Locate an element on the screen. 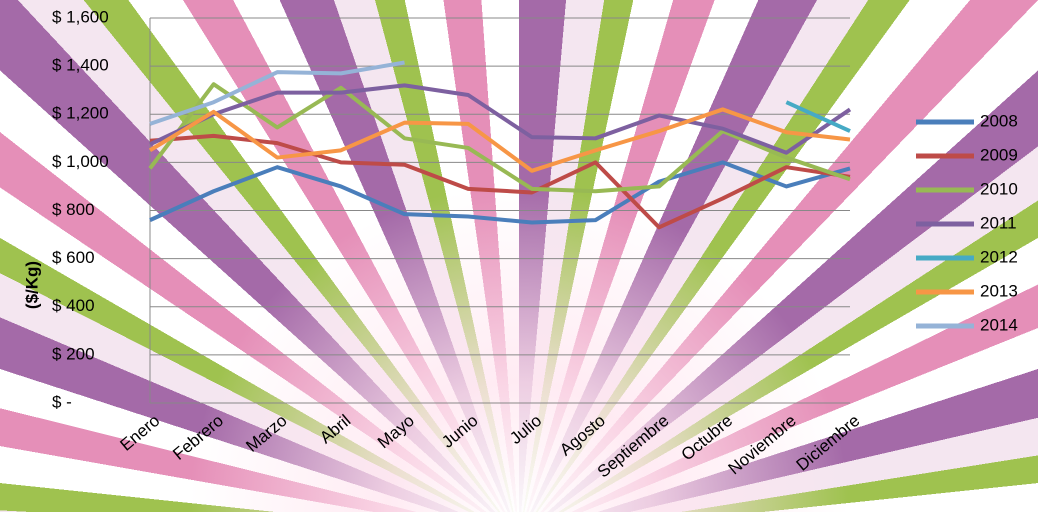 This screenshot has height=512, width=1038. legend-label: 2008 is located at coordinates (999, 120).